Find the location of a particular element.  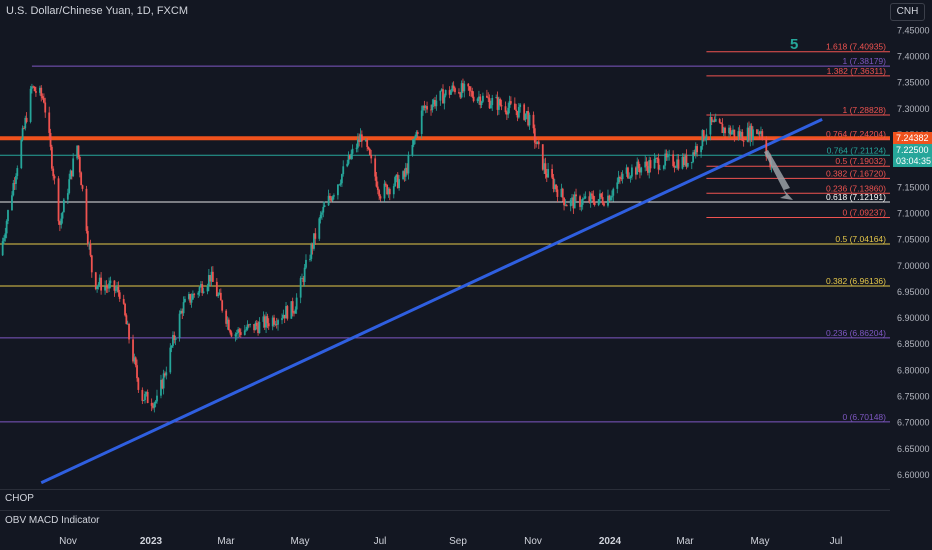

y-tick-label: 7.05000 is located at coordinates (913, 240).